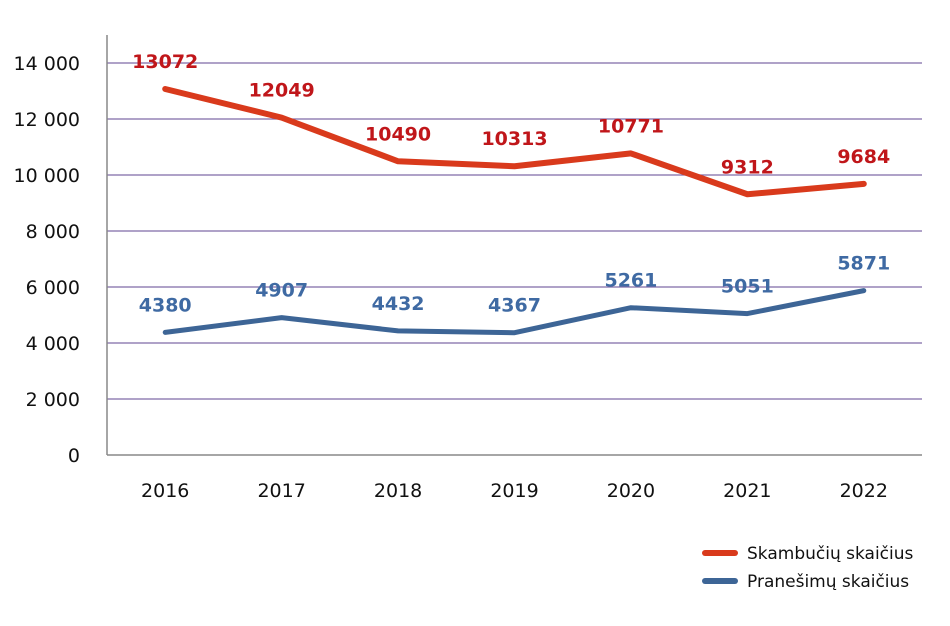 The height and width of the screenshot is (626, 950). Describe the element at coordinates (631, 491) in the screenshot. I see `x-tick-label: 2020` at that location.